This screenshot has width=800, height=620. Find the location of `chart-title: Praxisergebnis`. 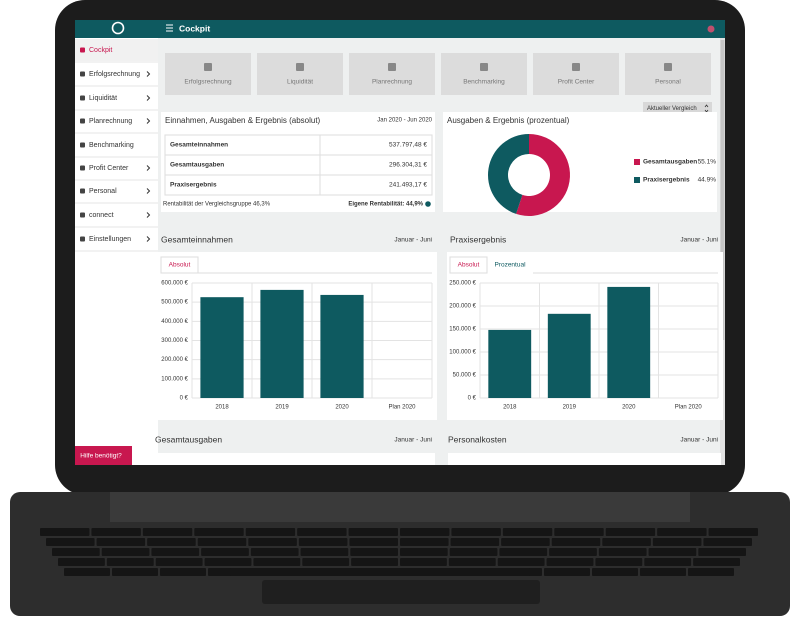

chart-title: Praxisergebnis is located at coordinates (478, 239).